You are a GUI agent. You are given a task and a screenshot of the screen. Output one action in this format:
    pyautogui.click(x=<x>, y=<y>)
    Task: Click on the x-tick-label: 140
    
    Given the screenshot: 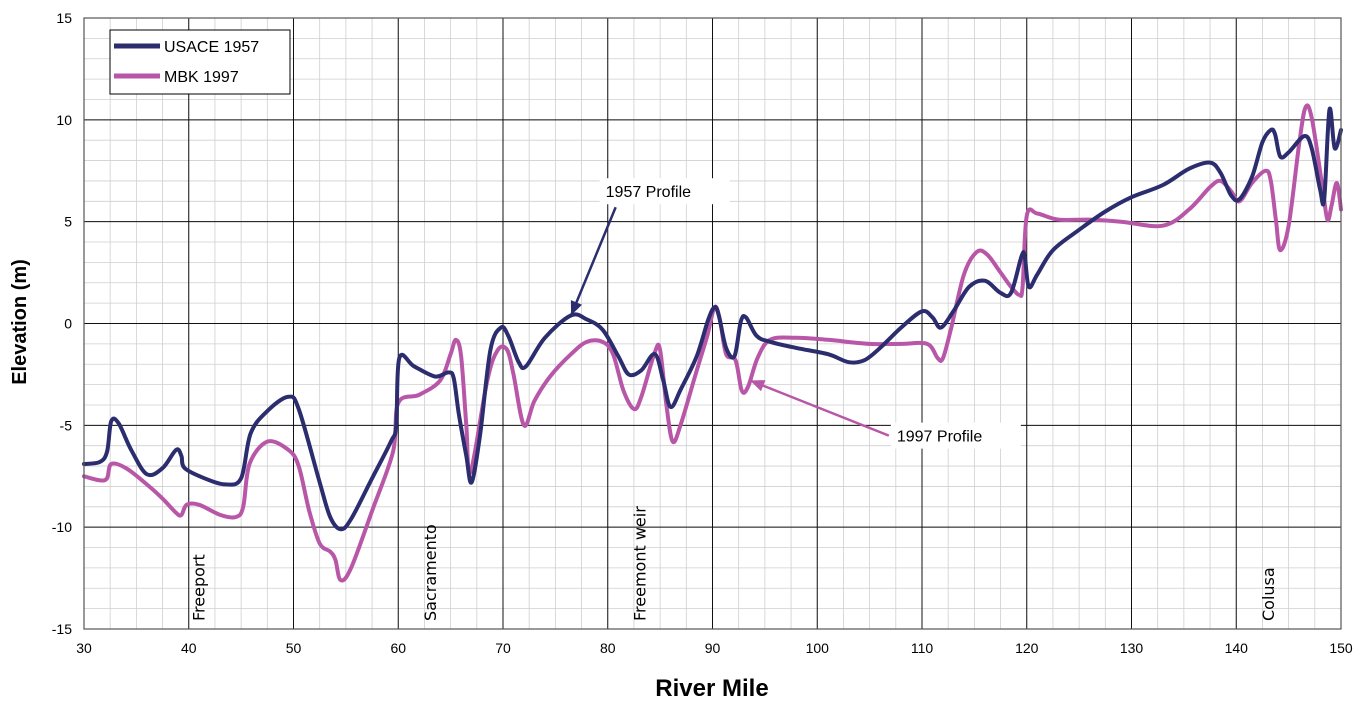 What is the action you would take?
    pyautogui.click(x=1237, y=648)
    